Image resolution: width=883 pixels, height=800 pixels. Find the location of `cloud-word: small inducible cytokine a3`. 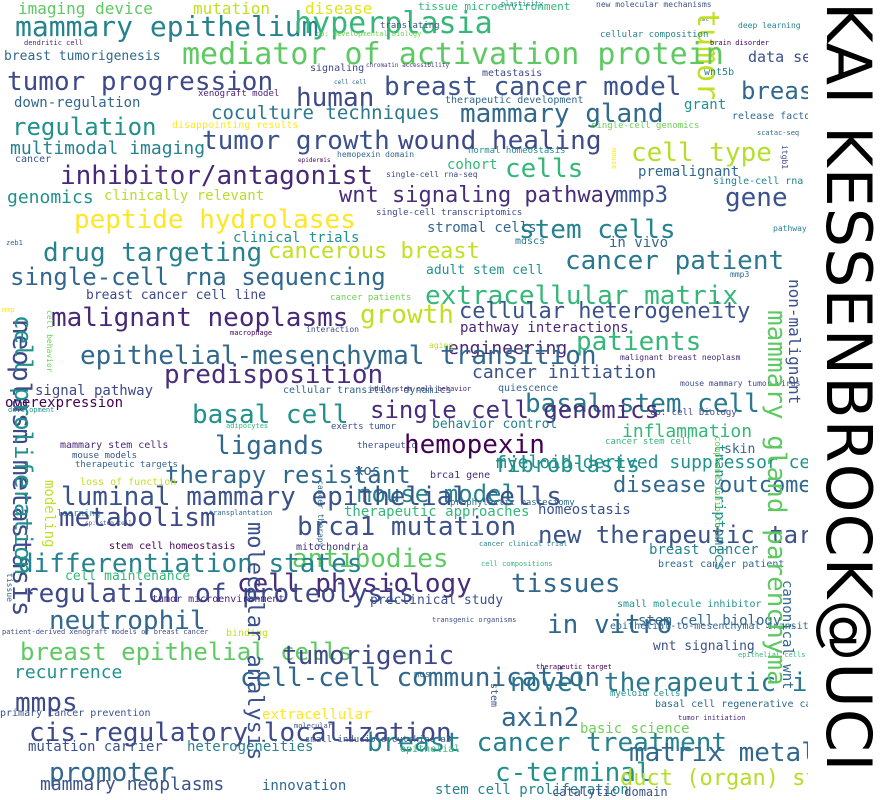

cloud-word: small inducible cytokine a3 is located at coordinates (378, 740).